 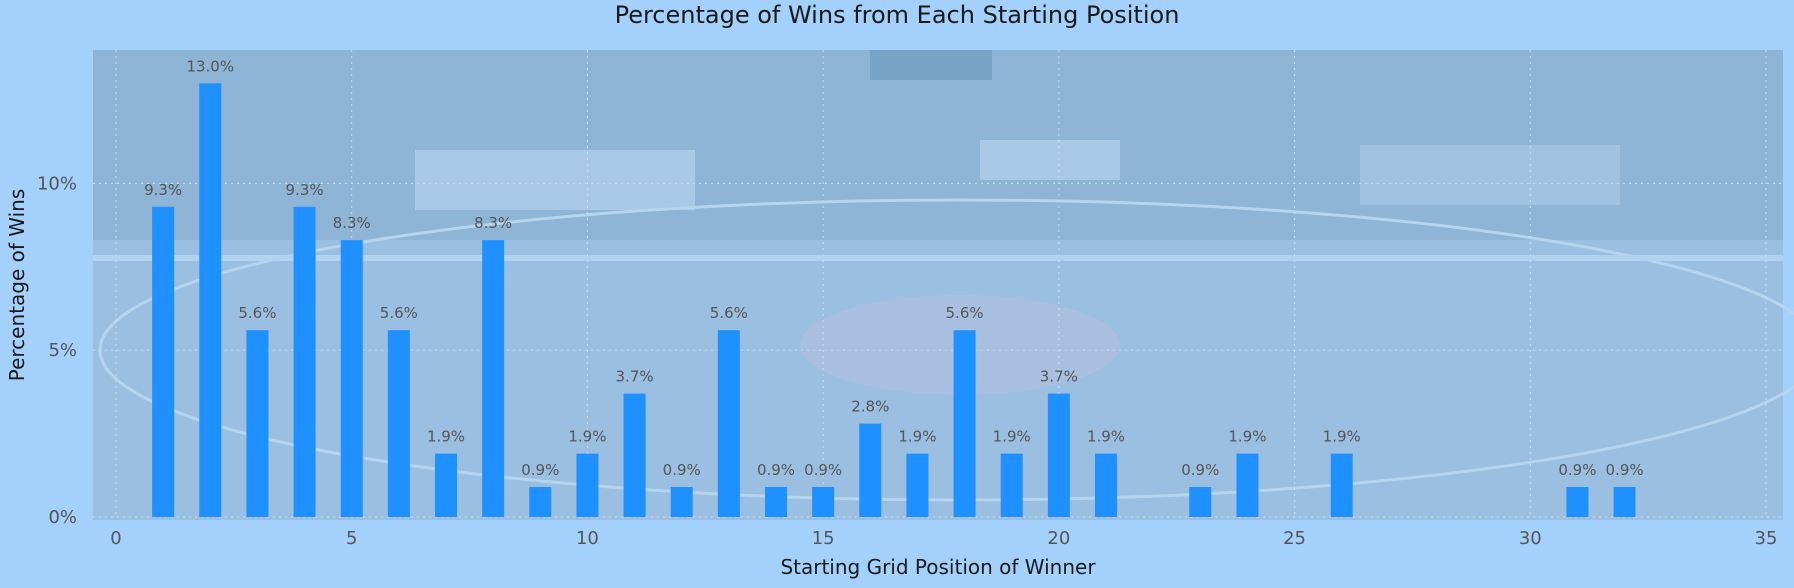 I want to click on y-tick-label: 10%, so click(x=57, y=183).